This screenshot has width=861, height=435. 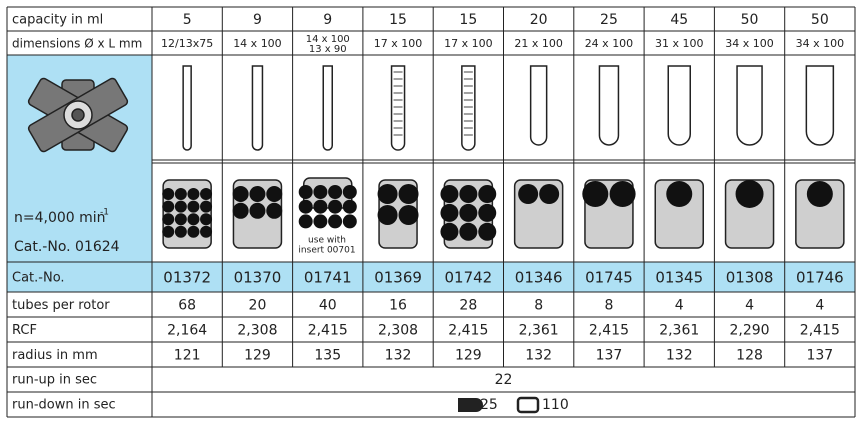 I want to click on cell: 01741, so click(x=328, y=278).